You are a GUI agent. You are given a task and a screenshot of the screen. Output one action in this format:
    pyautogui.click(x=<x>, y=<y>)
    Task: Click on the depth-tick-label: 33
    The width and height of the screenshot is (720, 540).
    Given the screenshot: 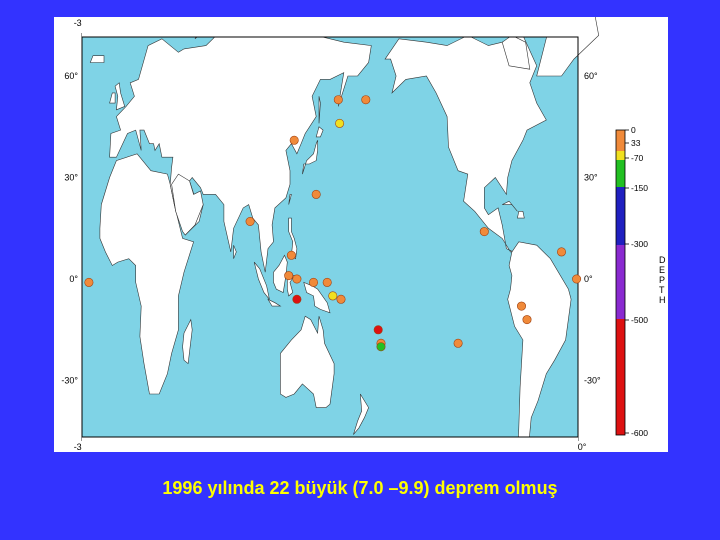 What is the action you would take?
    pyautogui.click(x=636, y=143)
    